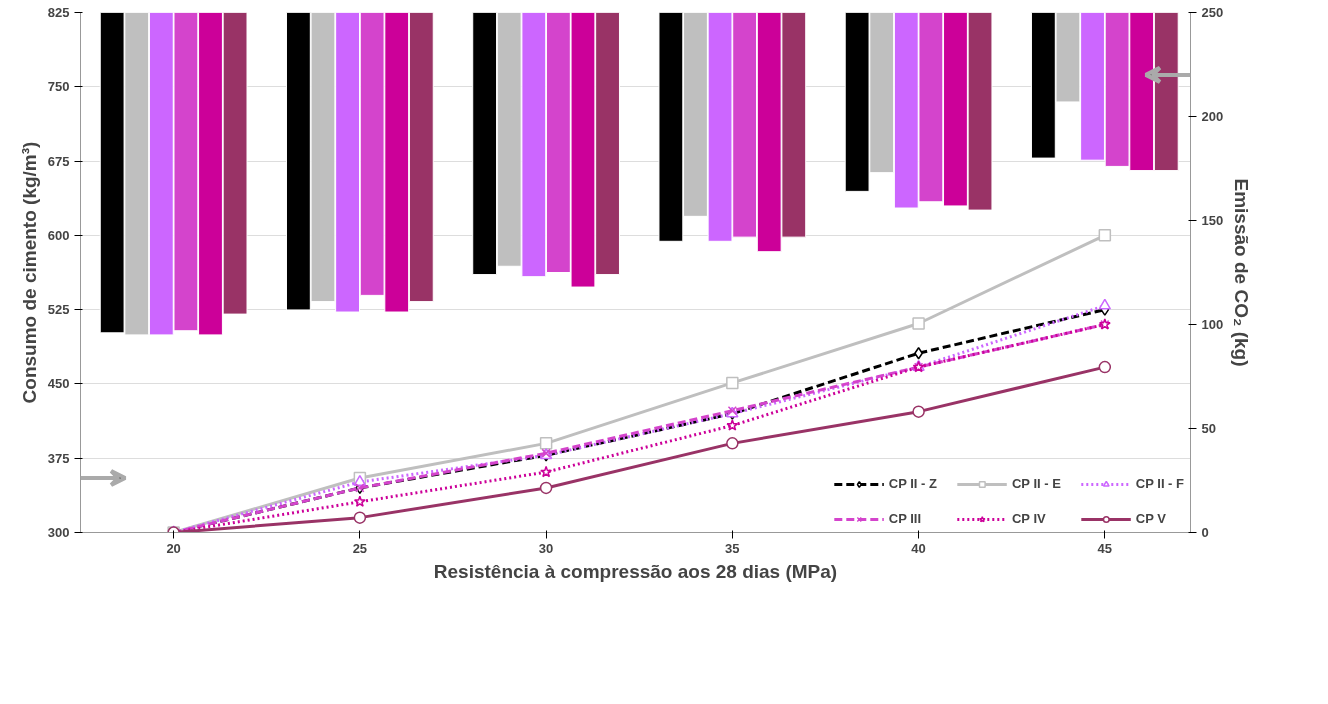 The height and width of the screenshot is (704, 1328). What do you see at coordinates (29, 272) in the screenshot?
I see `y-axis-title: Consumo de cimento (kg/m³)` at bounding box center [29, 272].